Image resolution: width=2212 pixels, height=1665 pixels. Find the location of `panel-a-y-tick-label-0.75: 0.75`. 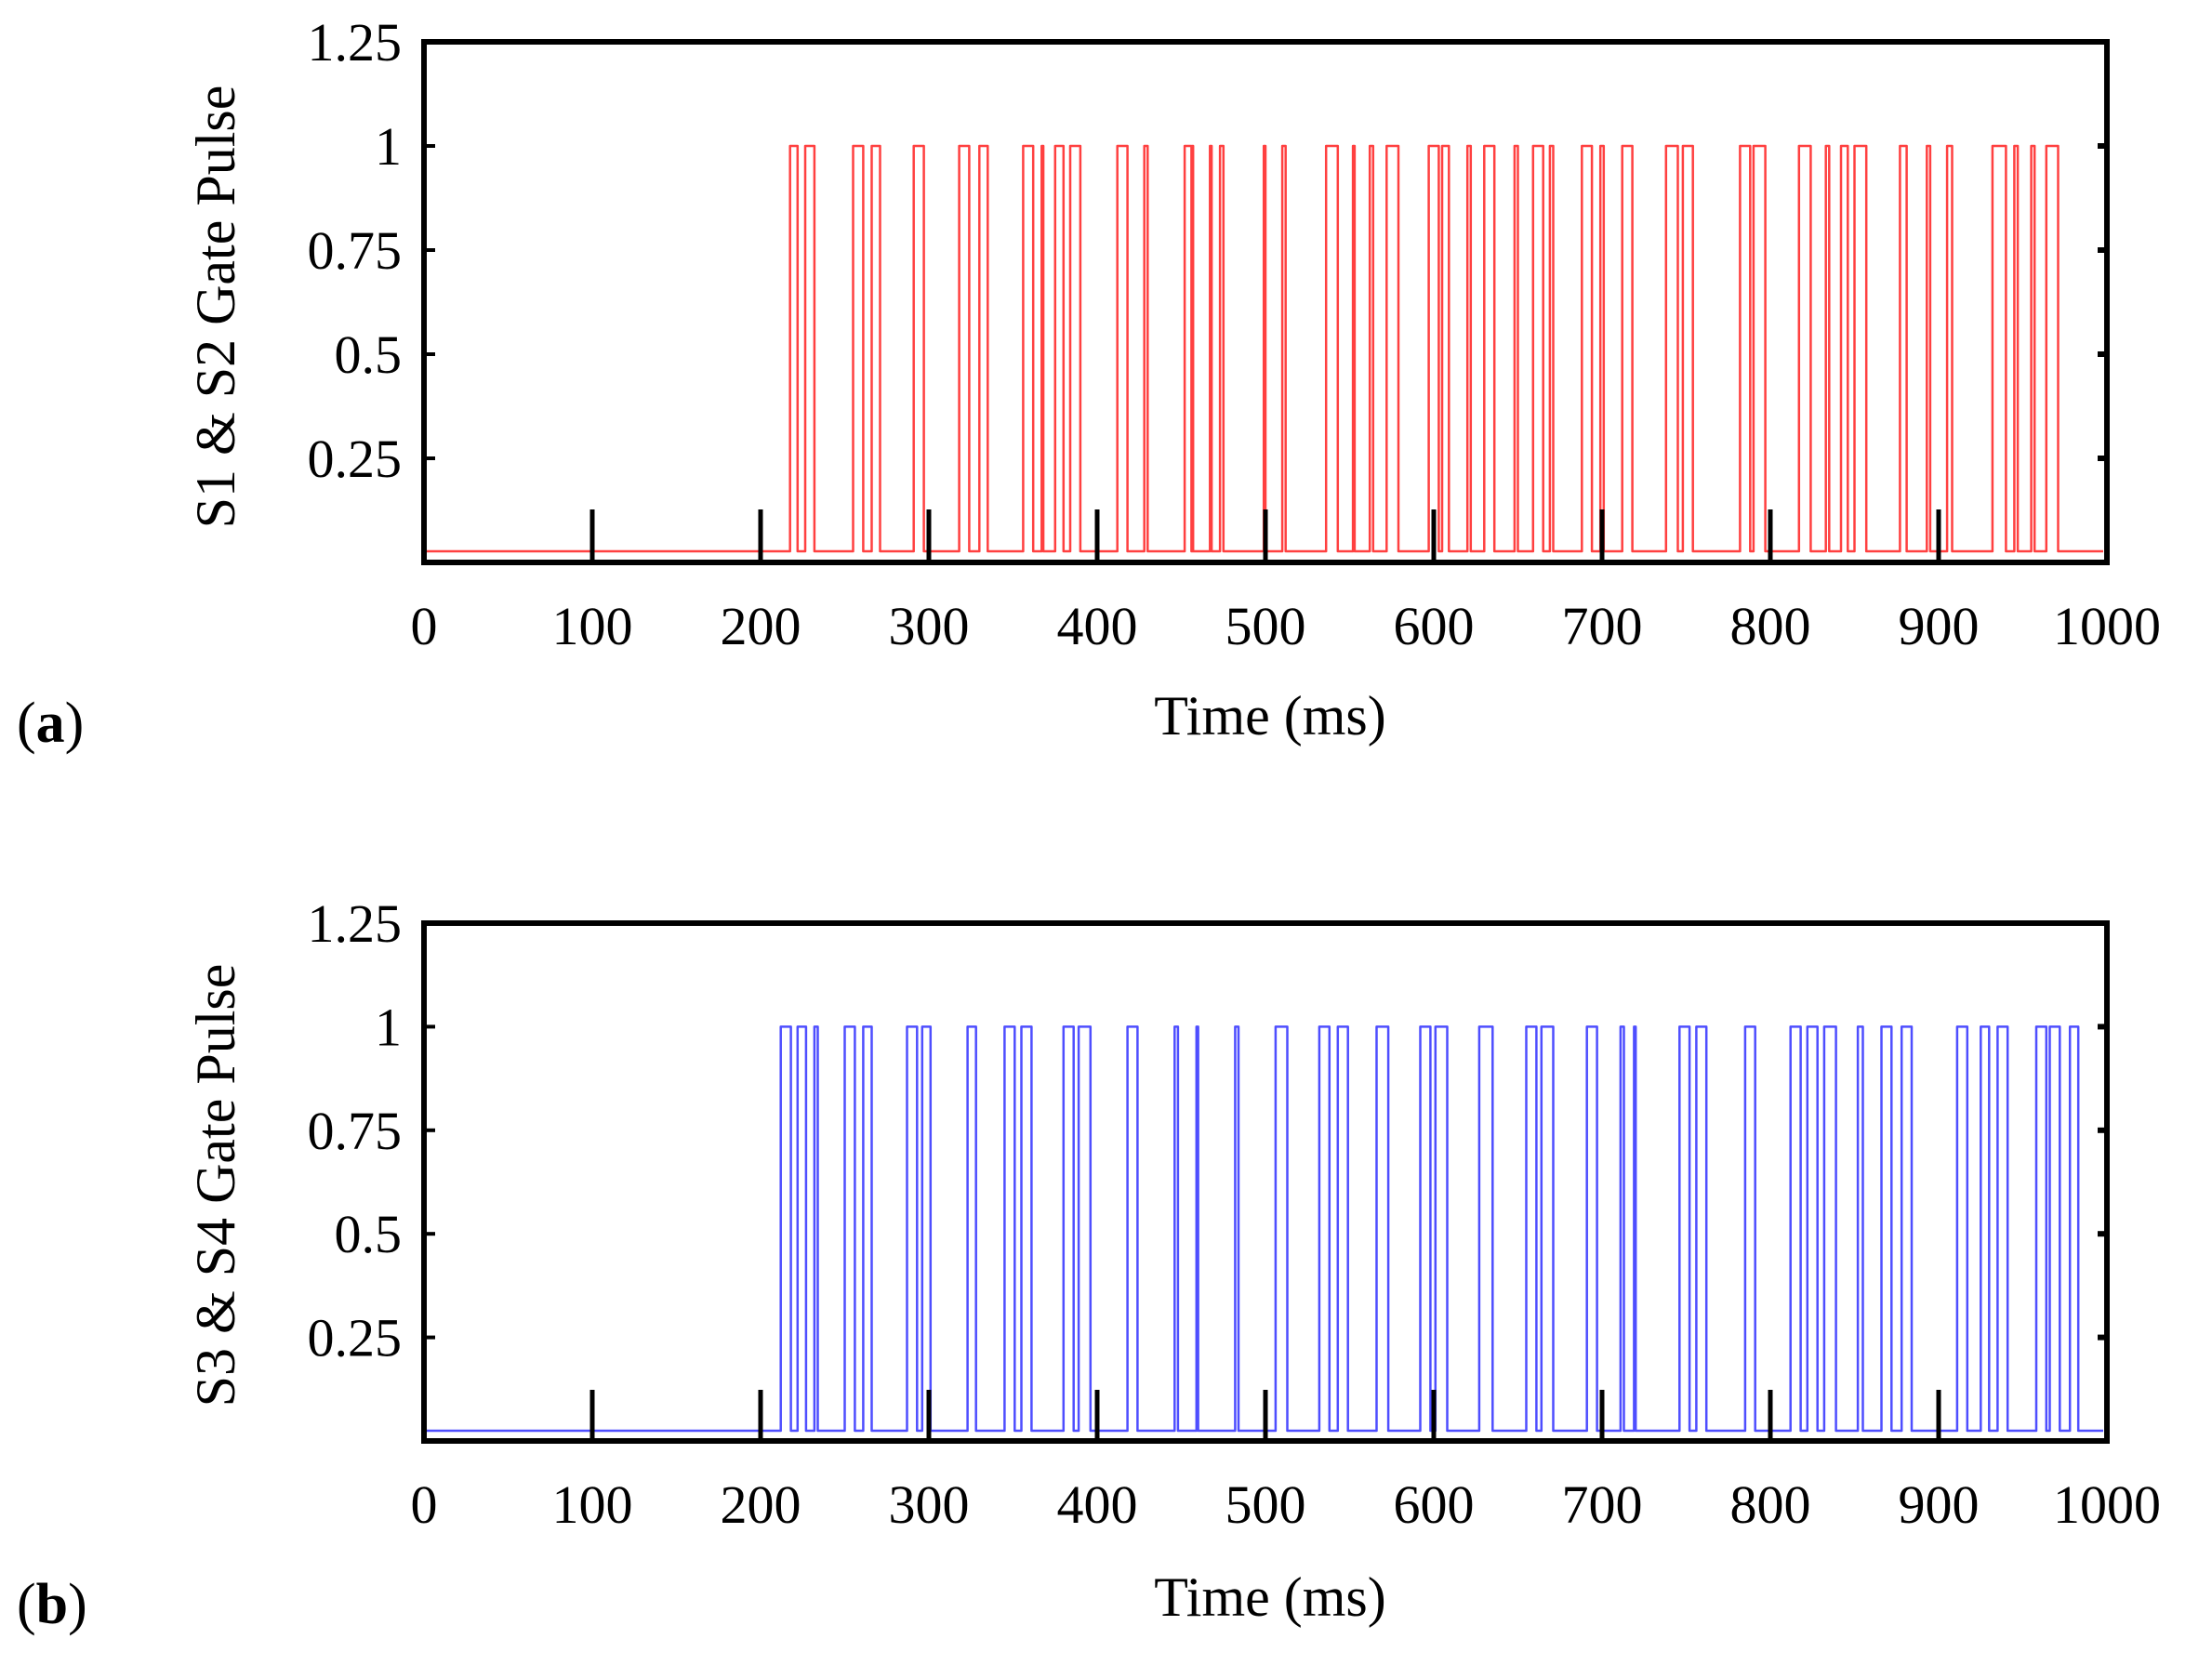

panel-a-y-tick-label-0.75: 0.75 is located at coordinates (355, 250).